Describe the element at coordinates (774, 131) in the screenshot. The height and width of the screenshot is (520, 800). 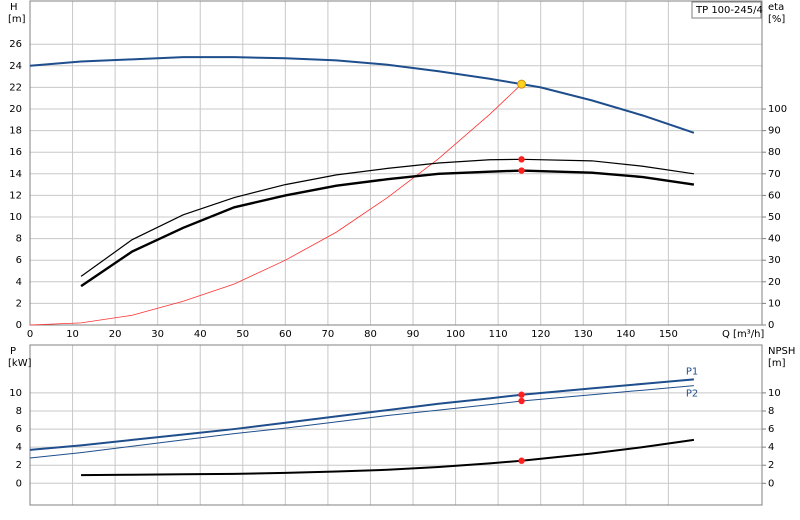
I see `y2-tick-label: 90` at that location.